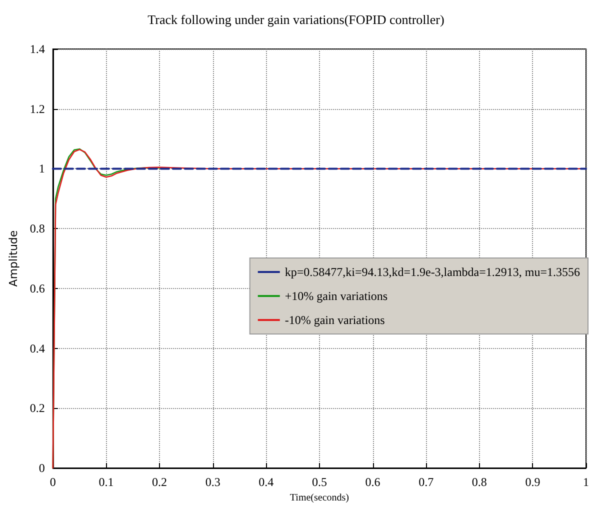 This screenshot has height=511, width=592. Describe the element at coordinates (41, 169) in the screenshot. I see `y-tick-label: 1` at that location.